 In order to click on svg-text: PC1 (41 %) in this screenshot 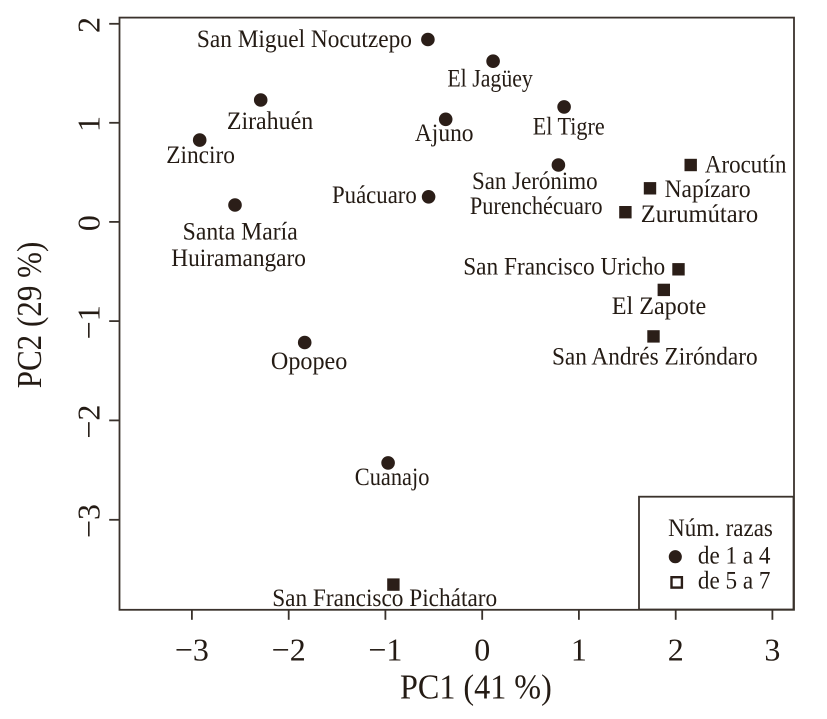, I will do `click(476, 687)`.